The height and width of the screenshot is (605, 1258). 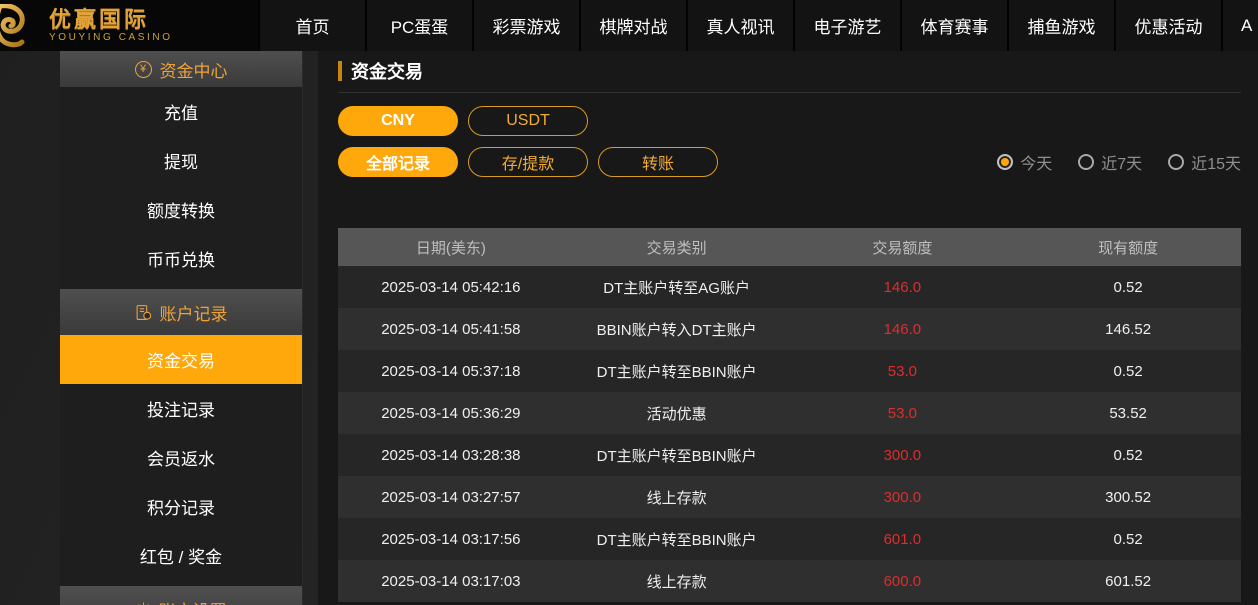 What do you see at coordinates (451, 371) in the screenshot?
I see `cell-date: 2025-03-14 05:37:18` at bounding box center [451, 371].